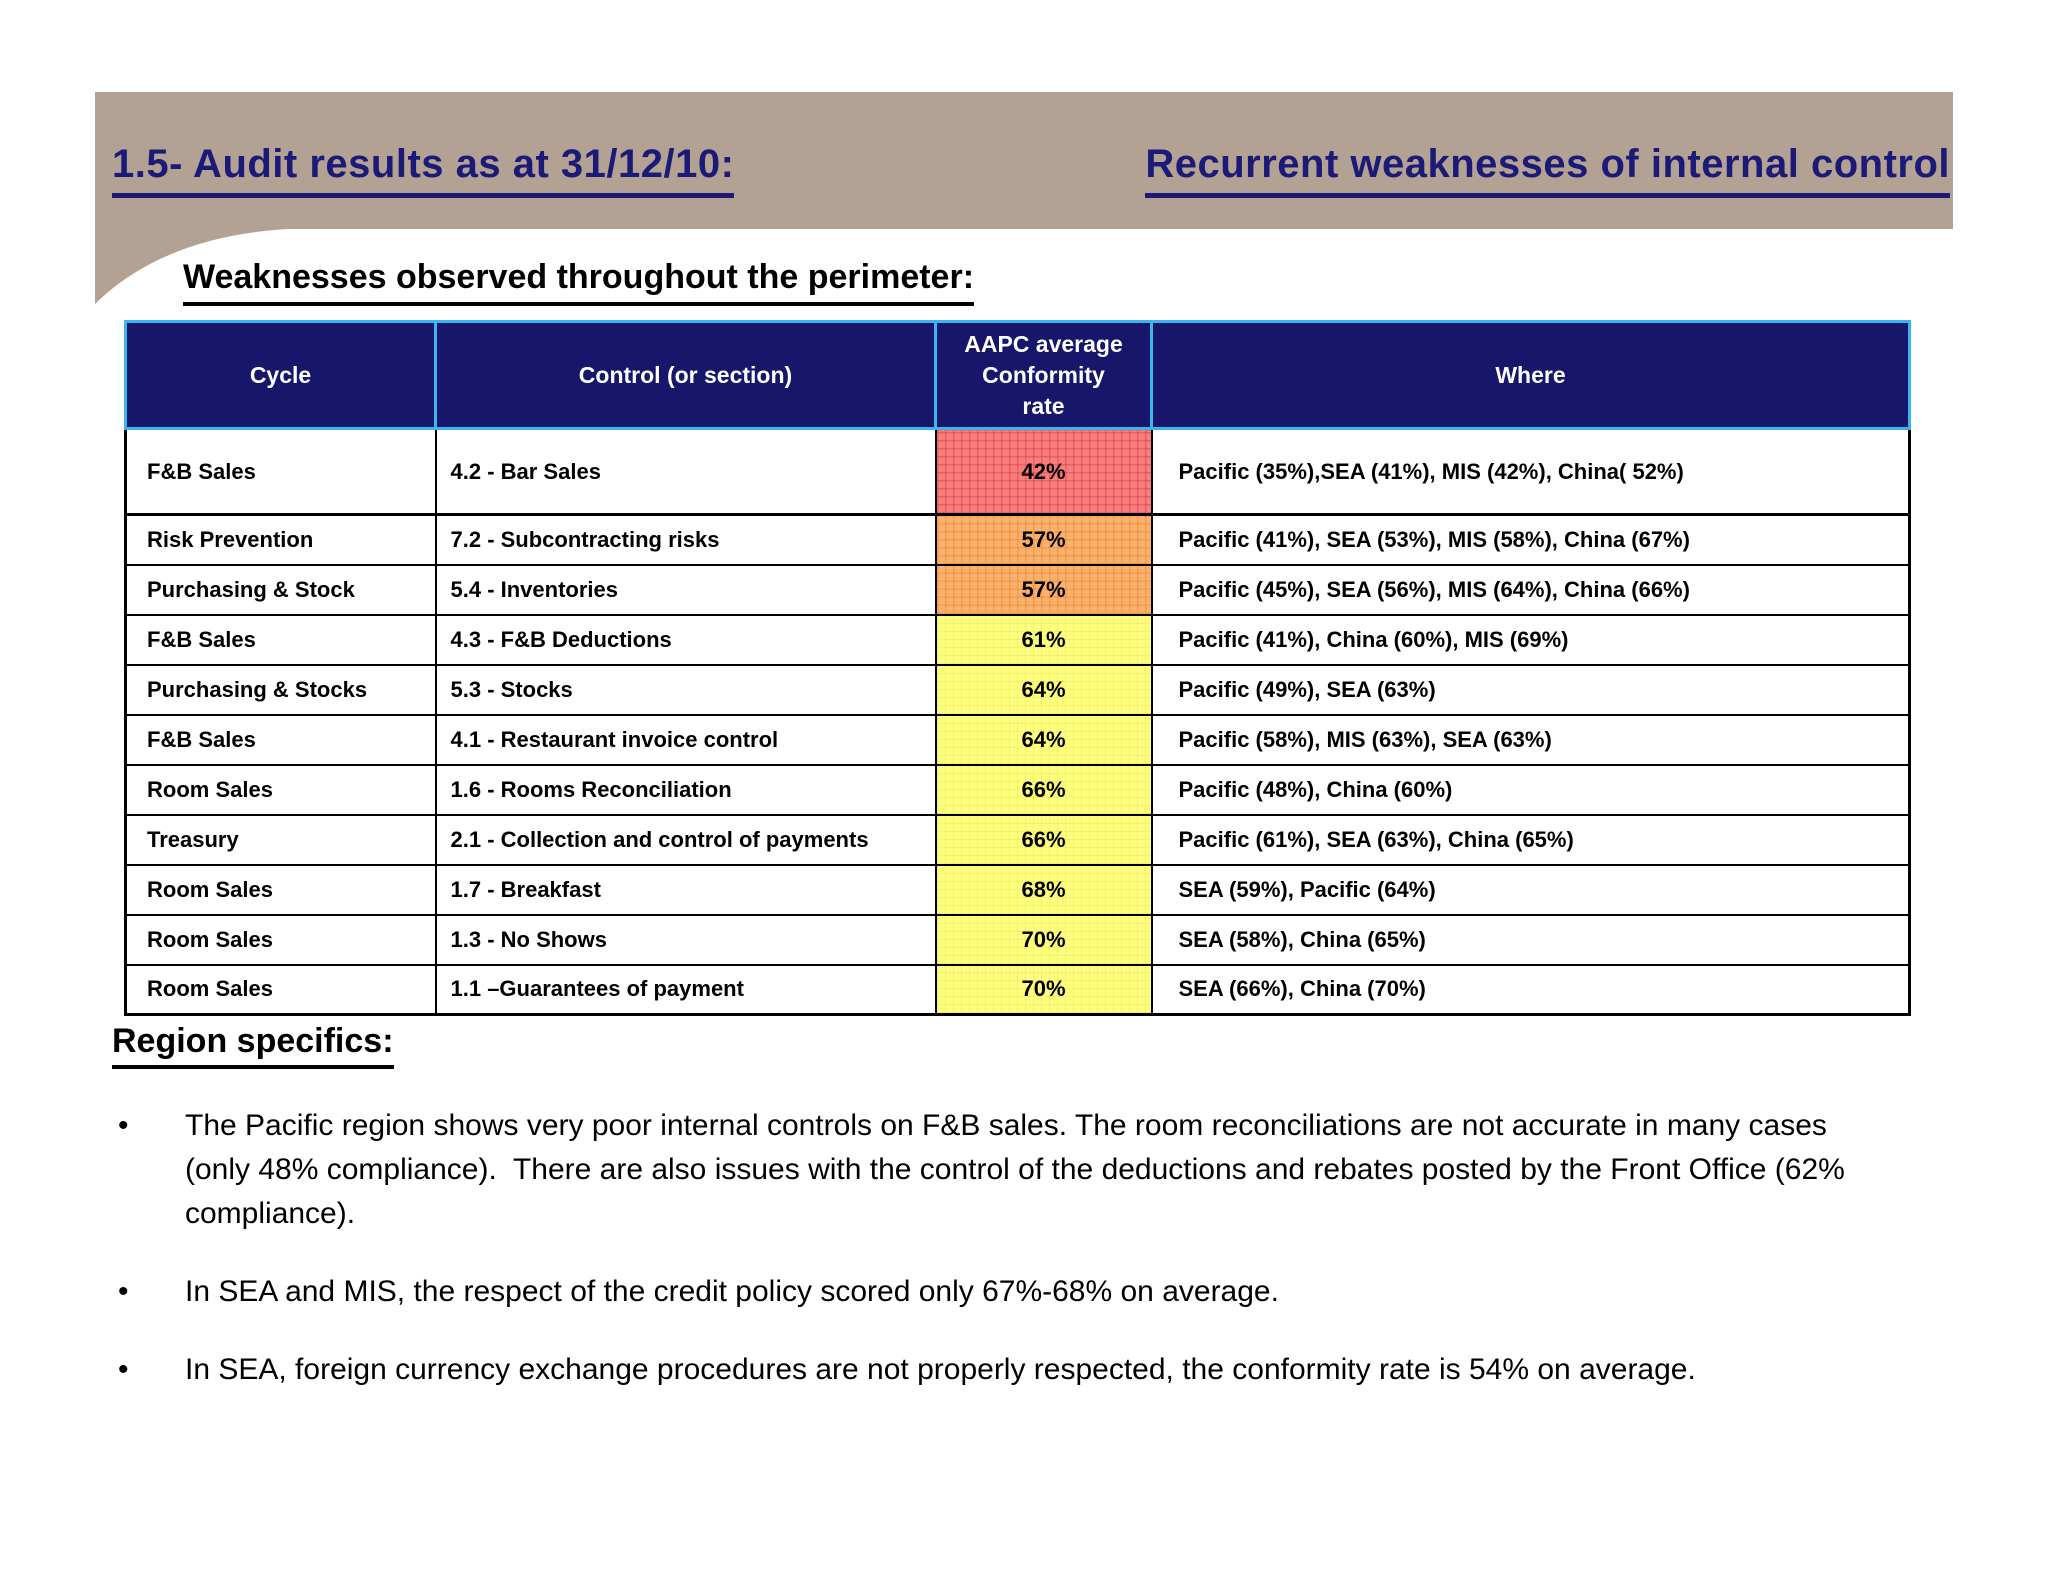  I want to click on cycle-cell: Purchasing & Stock, so click(280, 589).